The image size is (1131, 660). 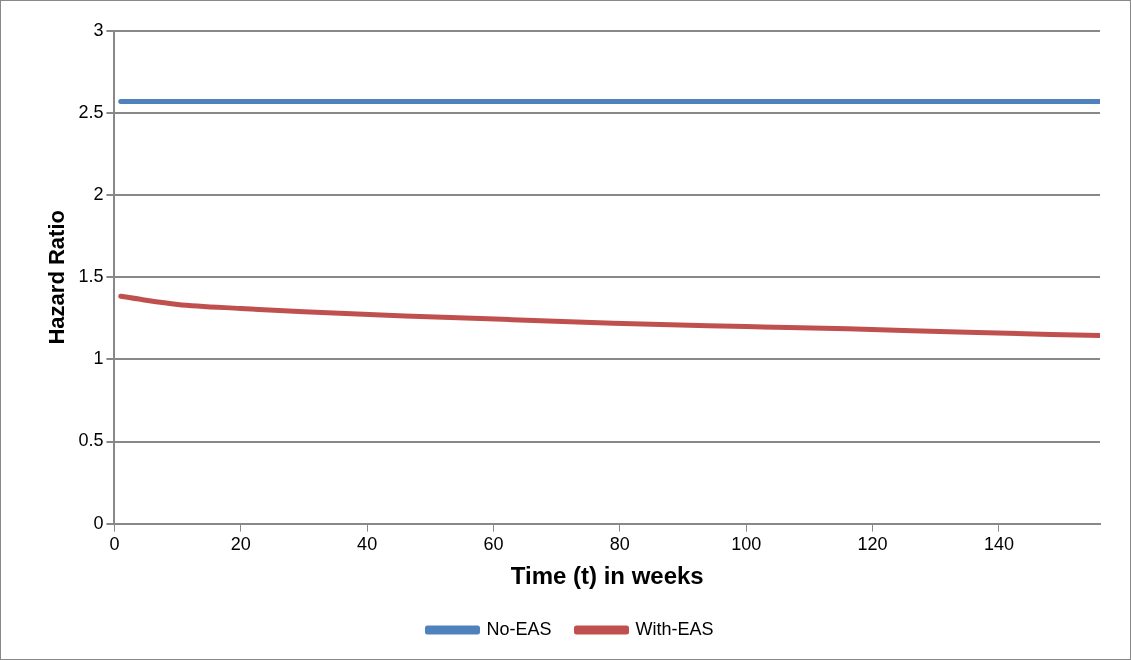 I want to click on x-axis-title: Time (t) in weeks, so click(x=607, y=576).